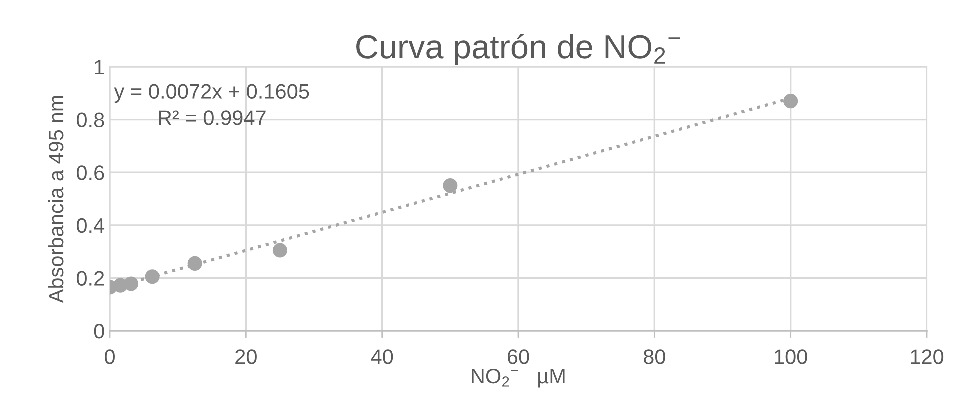  What do you see at coordinates (99, 67) in the screenshot?
I see `y-tick-label: 1` at bounding box center [99, 67].